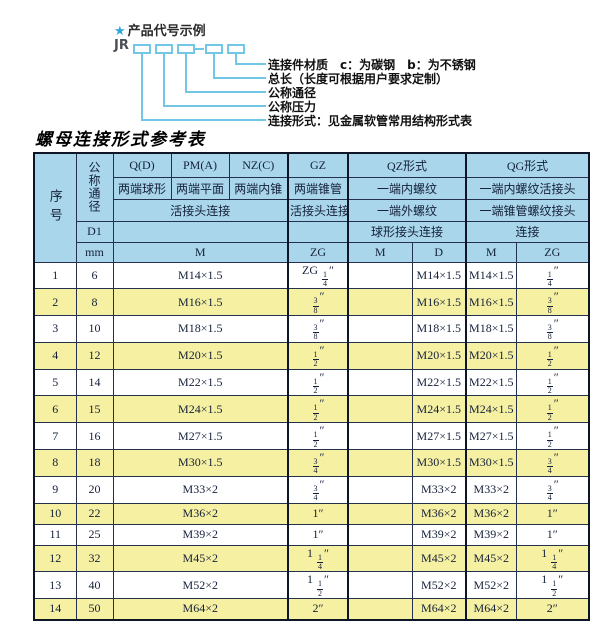  What do you see at coordinates (439, 609) in the screenshot?
I see `cell-qz_d: M64×2` at bounding box center [439, 609].